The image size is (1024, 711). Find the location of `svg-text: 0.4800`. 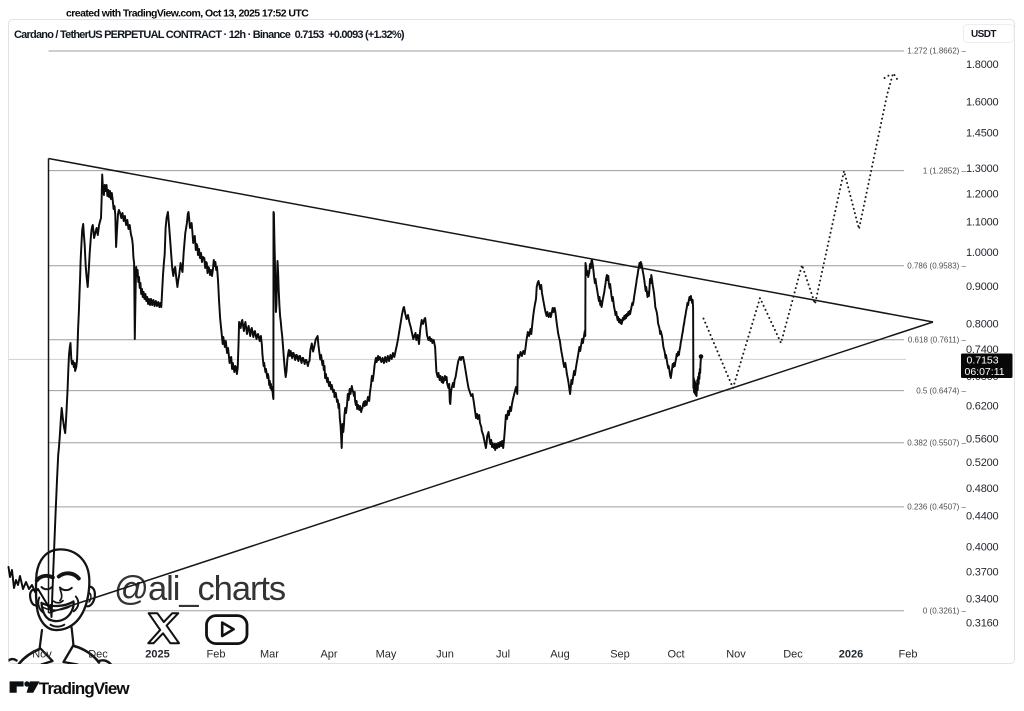

svg-text: 0.4800 is located at coordinates (982, 489).